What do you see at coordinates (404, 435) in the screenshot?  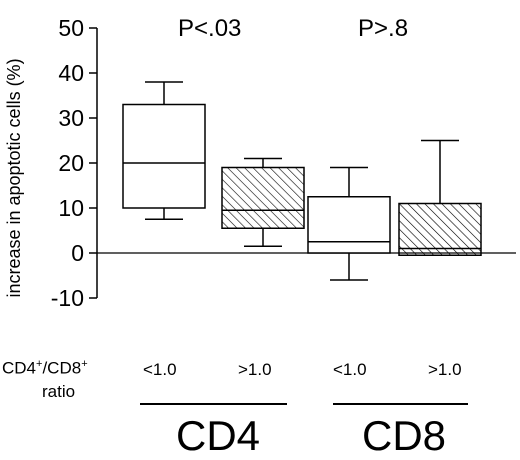 I see `group-label-cd8: CD8` at bounding box center [404, 435].